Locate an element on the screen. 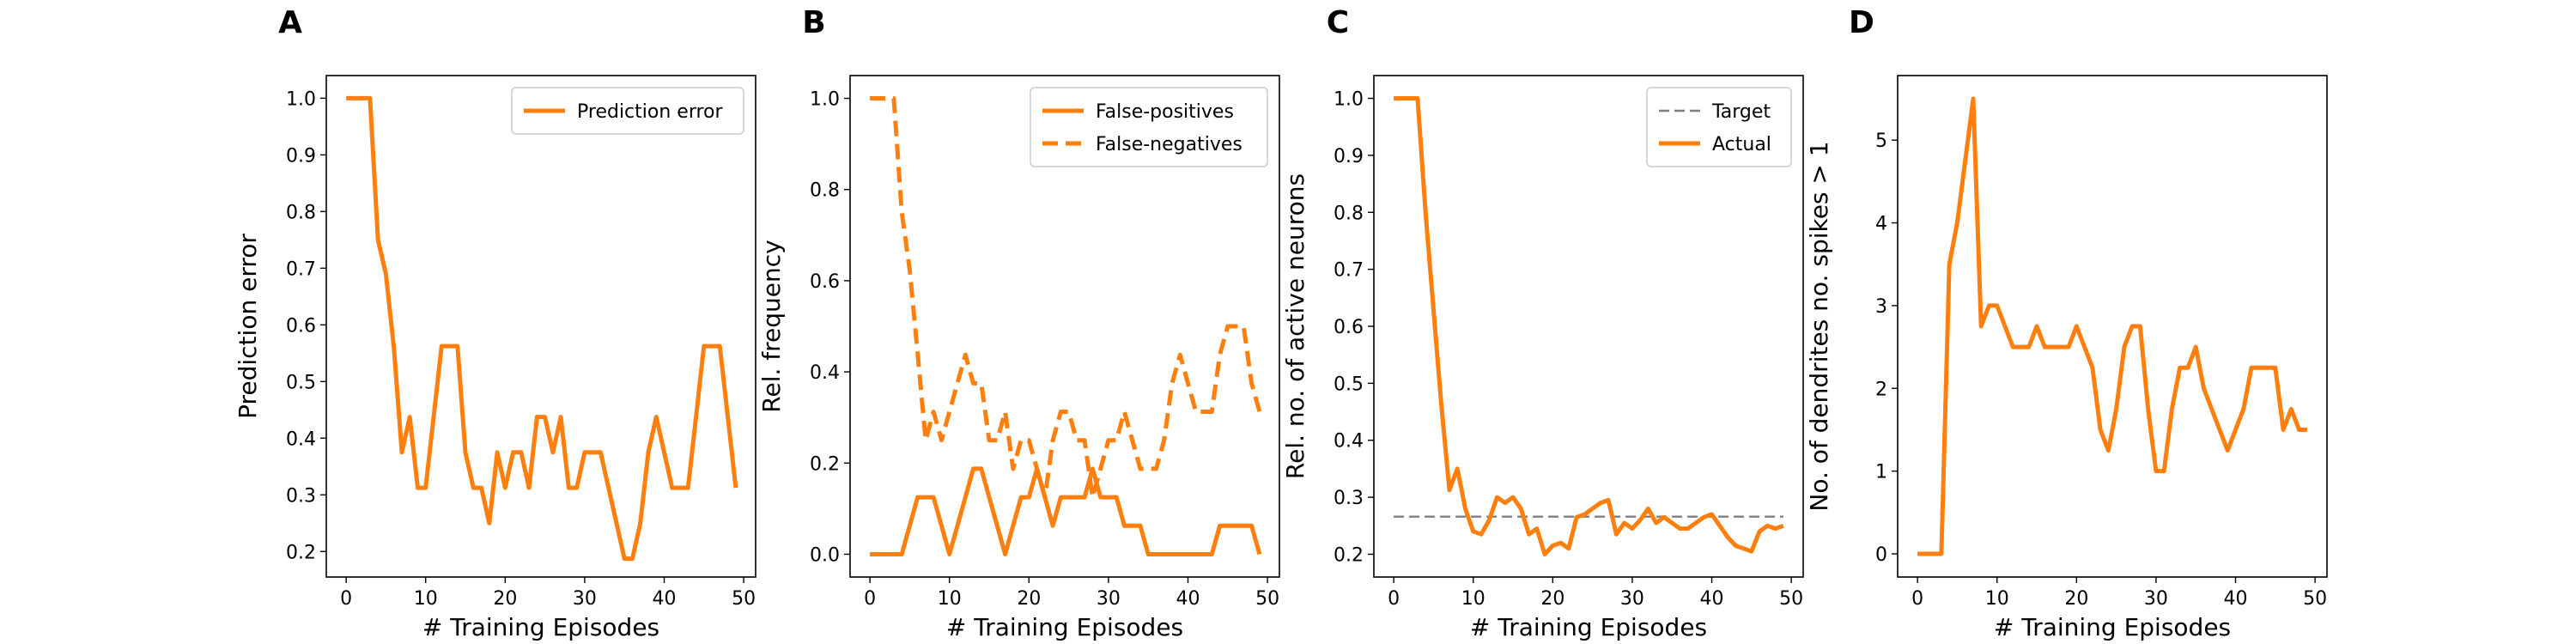 This screenshot has width=2576, height=644. panel-label: A is located at coordinates (290, 23).